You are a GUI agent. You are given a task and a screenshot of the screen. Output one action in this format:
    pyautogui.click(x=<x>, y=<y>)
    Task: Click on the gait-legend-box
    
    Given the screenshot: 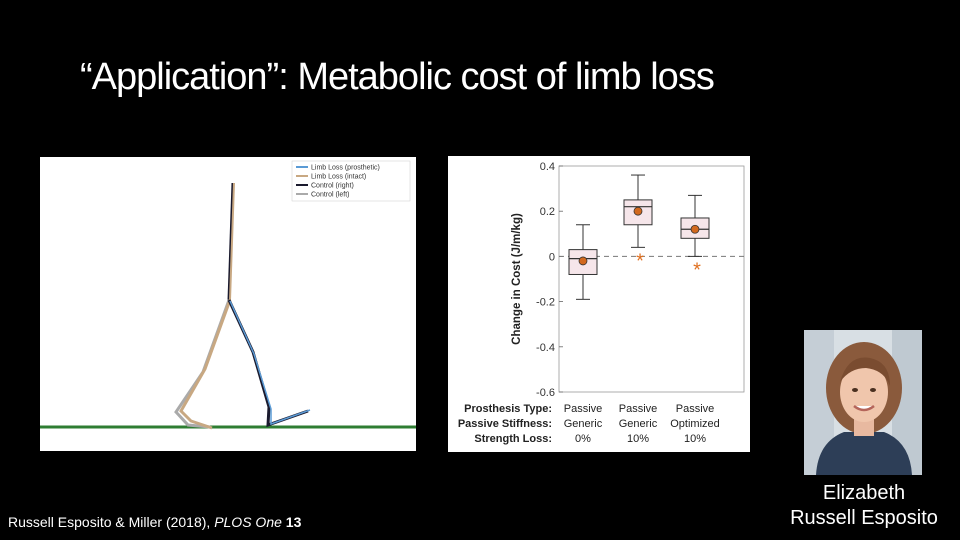 What is the action you would take?
    pyautogui.click(x=351, y=181)
    